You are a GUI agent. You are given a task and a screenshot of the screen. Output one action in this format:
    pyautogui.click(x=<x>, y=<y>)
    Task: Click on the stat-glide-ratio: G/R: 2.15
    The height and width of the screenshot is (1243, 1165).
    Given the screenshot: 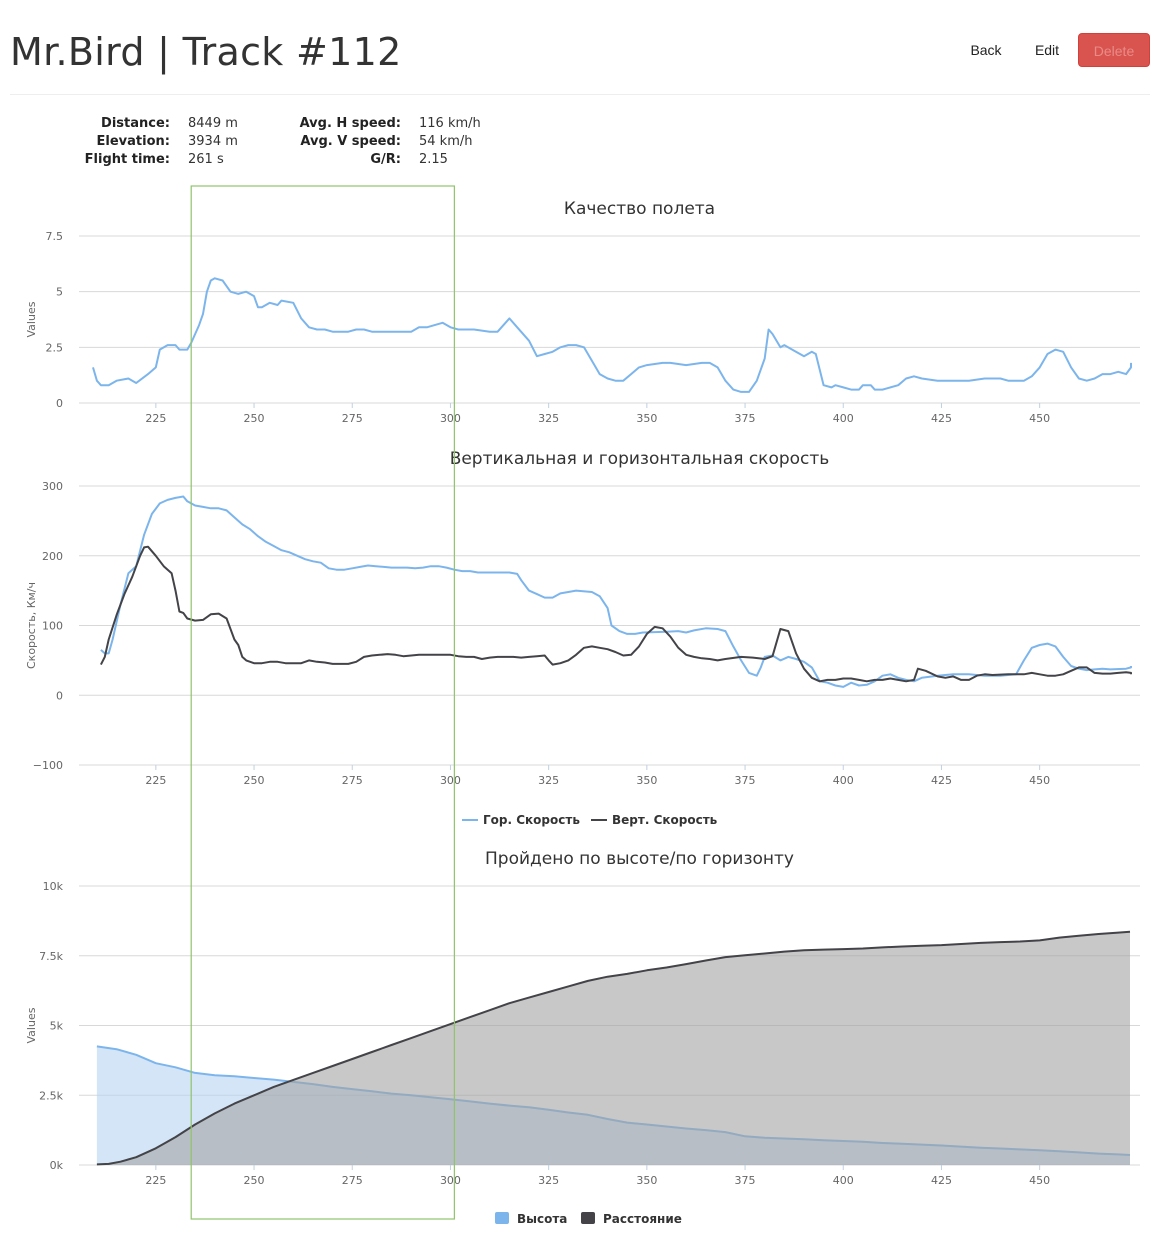 What is the action you would take?
    pyautogui.click(x=380, y=160)
    